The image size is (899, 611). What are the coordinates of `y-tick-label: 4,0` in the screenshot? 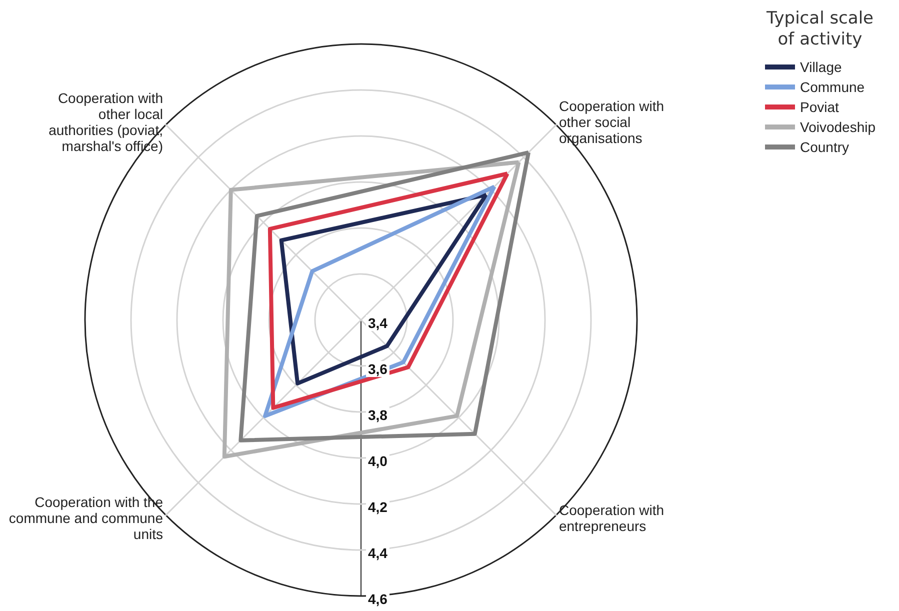 It's located at (378, 461).